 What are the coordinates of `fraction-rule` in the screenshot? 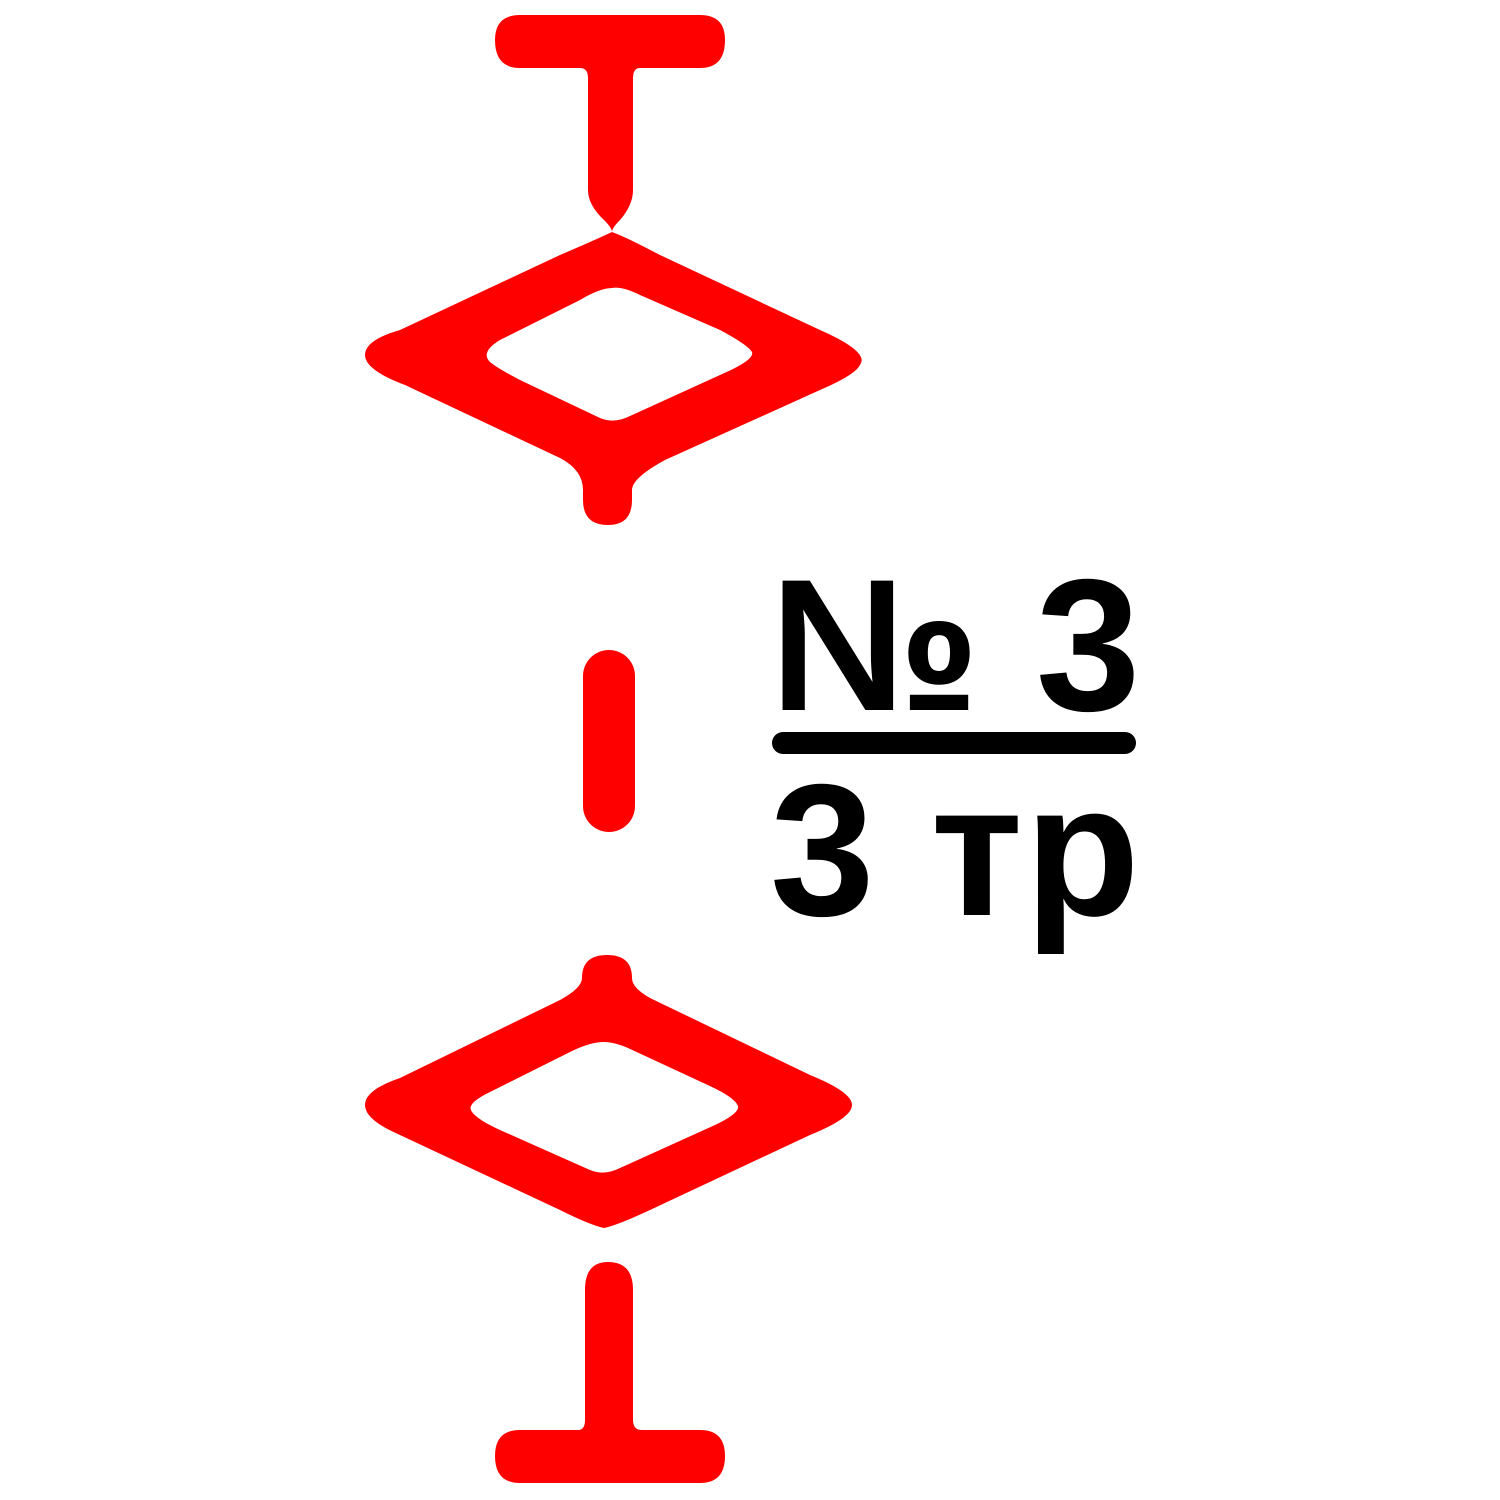 It's located at (954, 743).